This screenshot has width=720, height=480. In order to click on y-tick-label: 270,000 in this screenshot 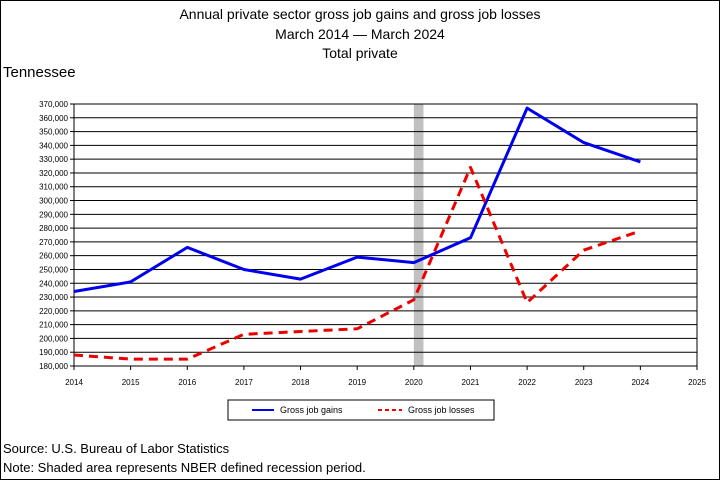, I will do `click(53, 242)`.